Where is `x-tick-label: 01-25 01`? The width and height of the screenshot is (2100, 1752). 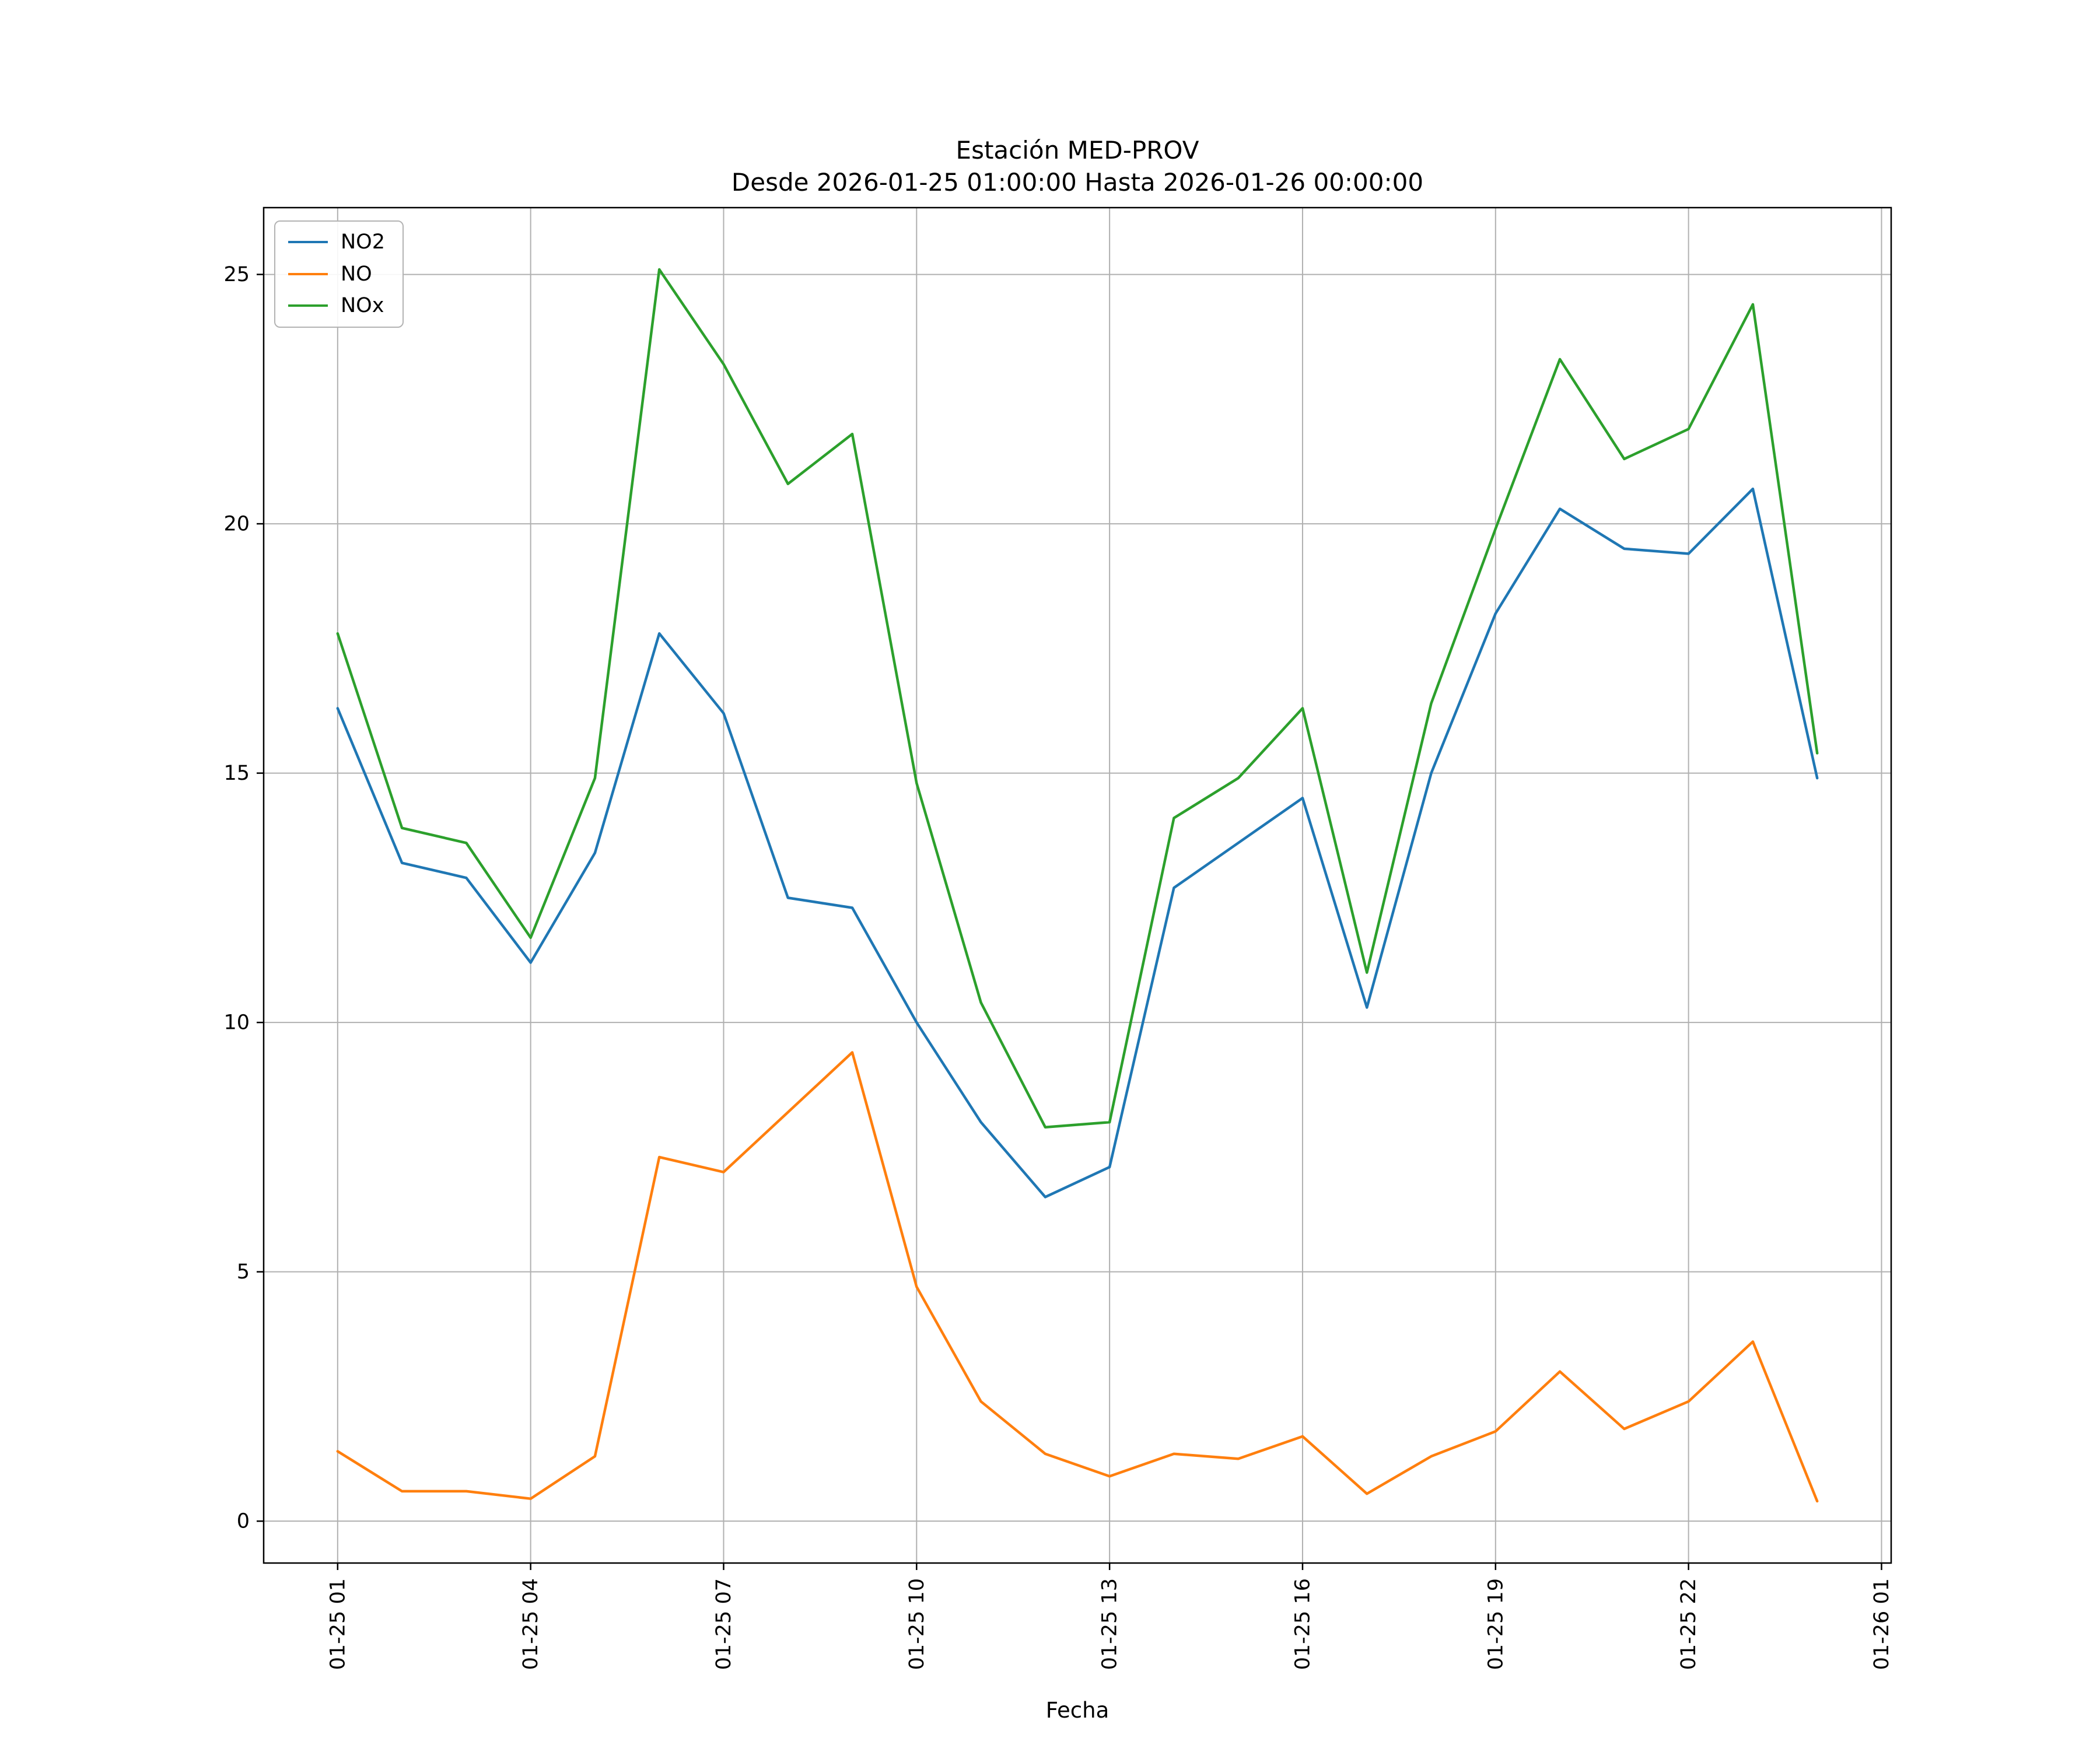
x-tick-label: 01-25 01 is located at coordinates (337, 1624).